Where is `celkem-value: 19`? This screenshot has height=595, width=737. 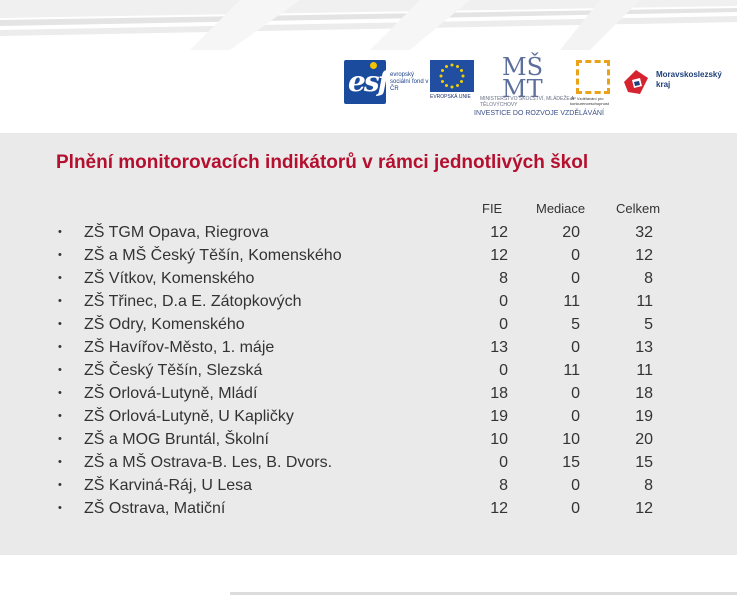 celkem-value: 19 is located at coordinates (644, 416).